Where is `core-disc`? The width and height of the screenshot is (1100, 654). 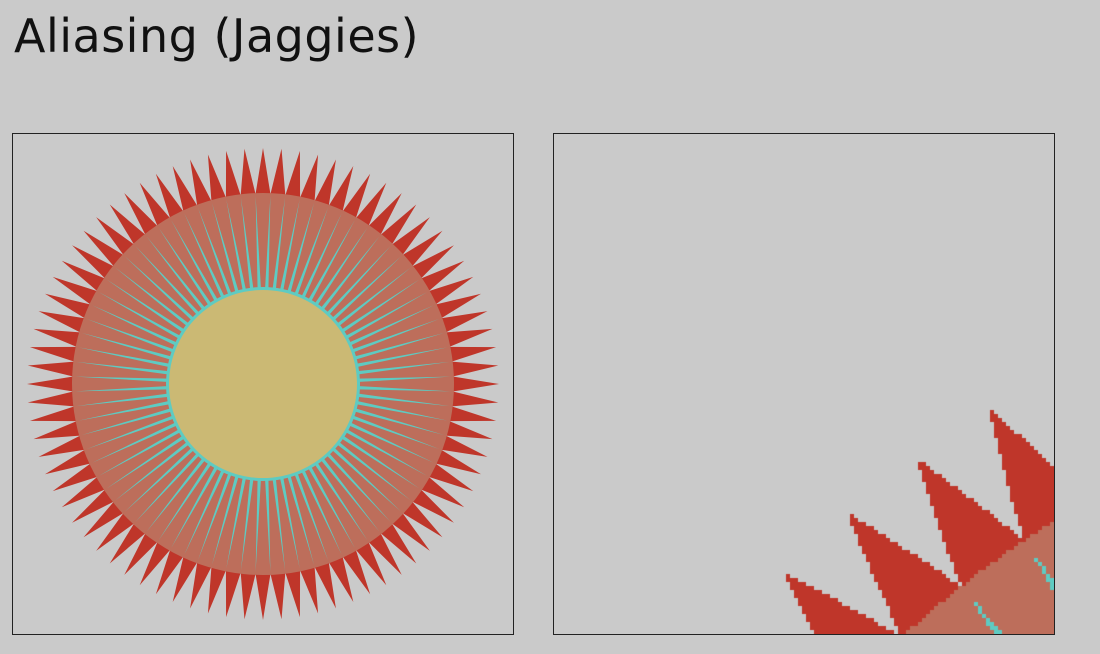
core-disc is located at coordinates (263, 384).